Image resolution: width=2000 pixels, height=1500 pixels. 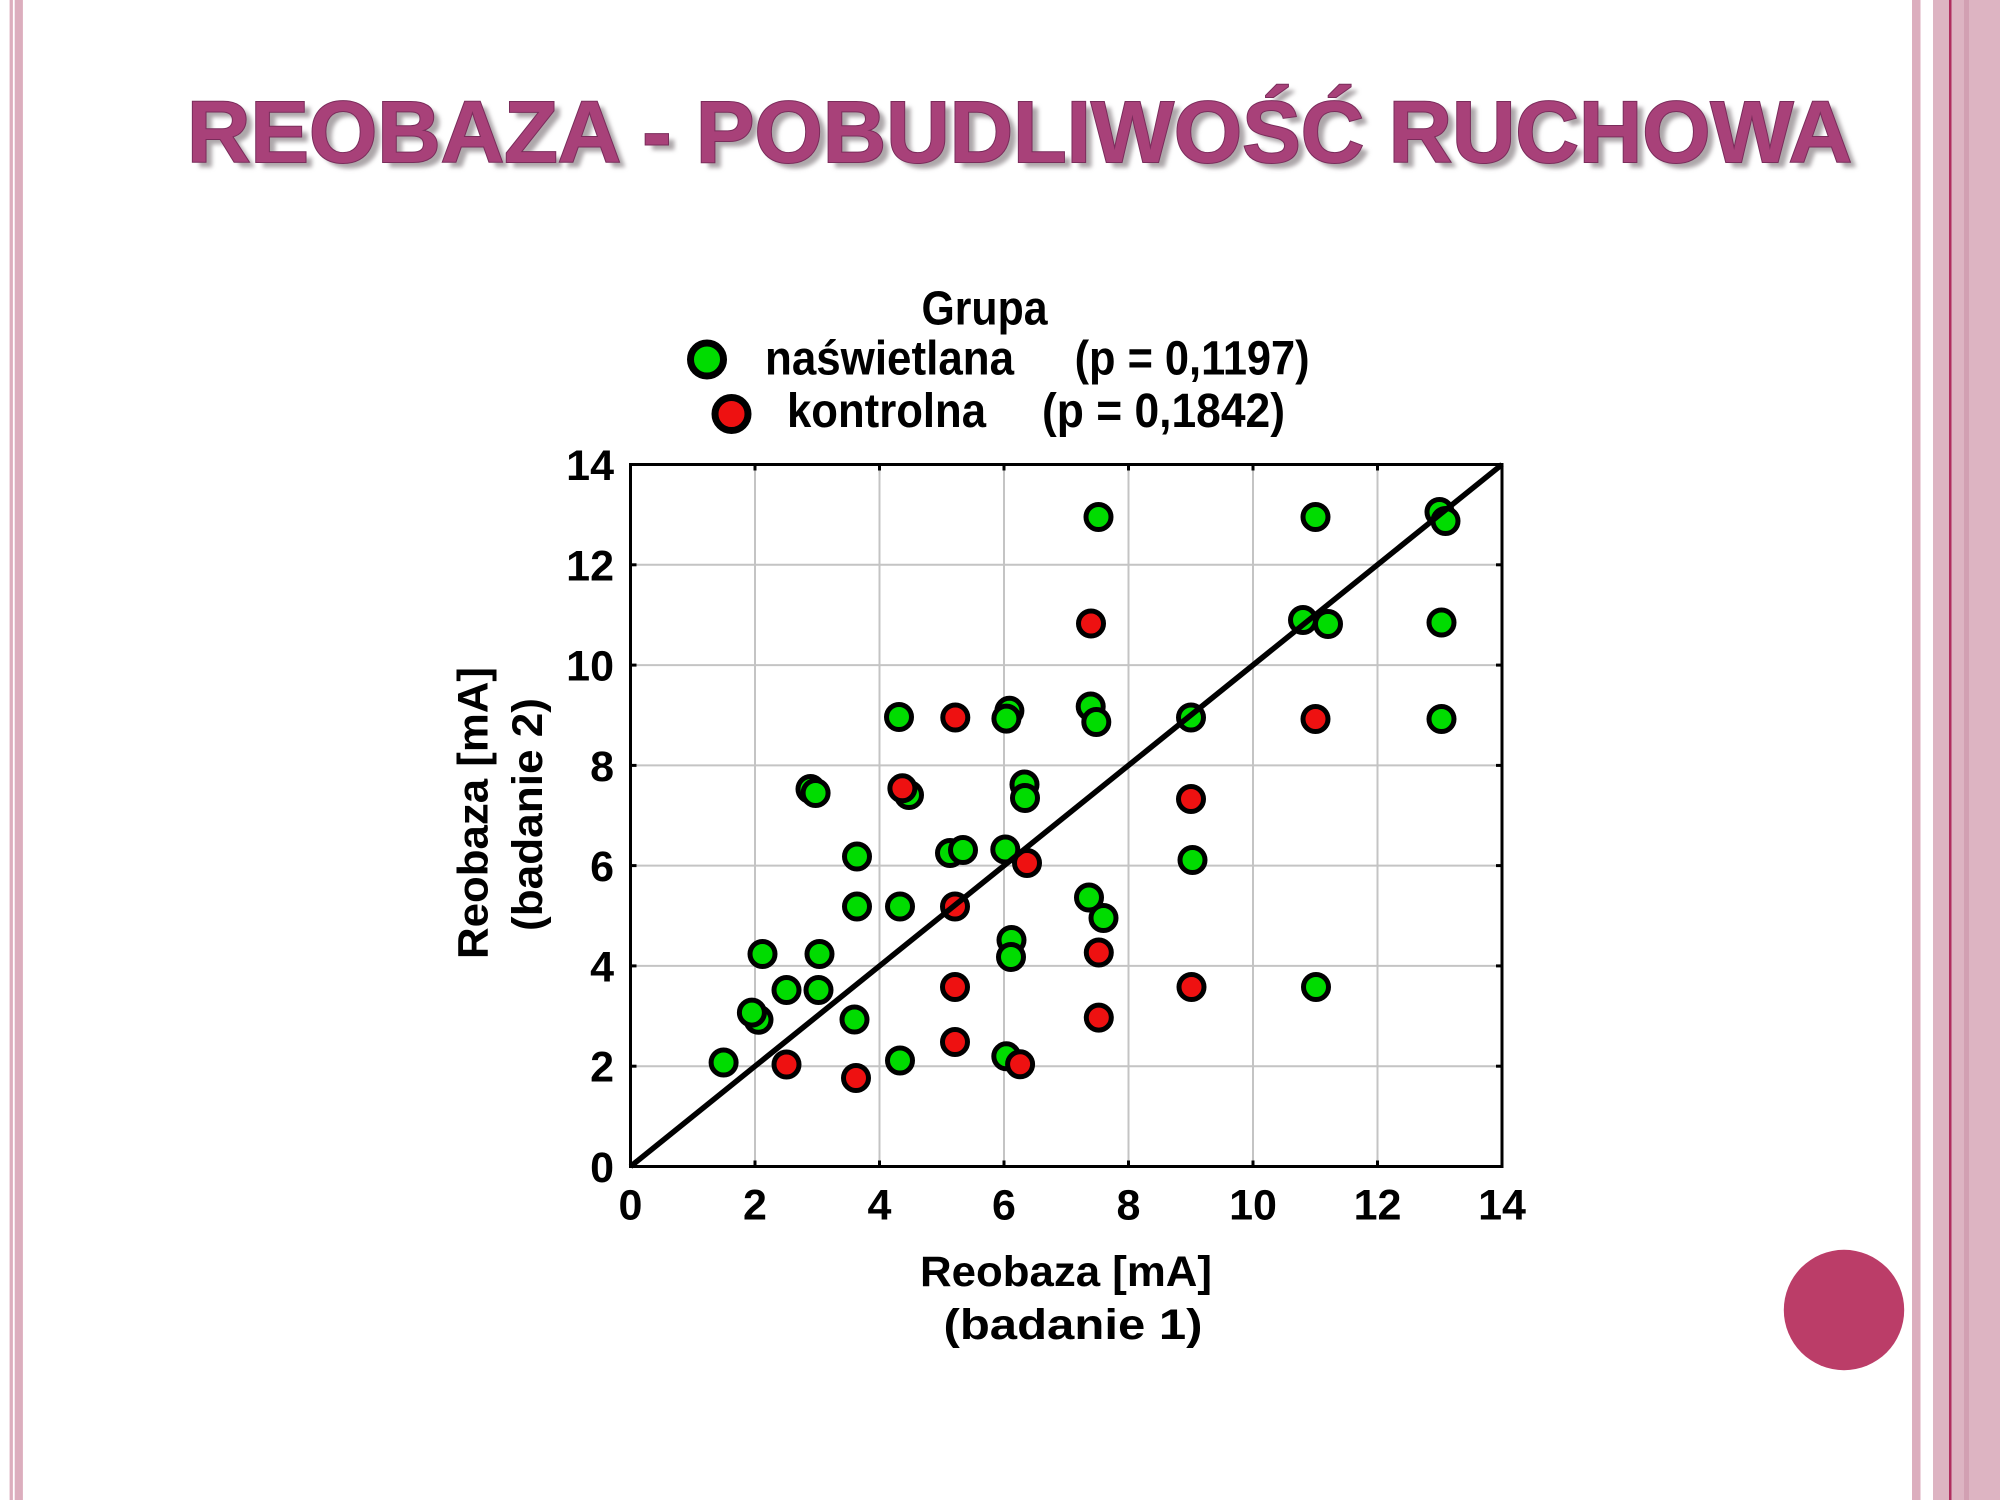 What do you see at coordinates (985, 309) in the screenshot?
I see `svg-text: Grupa` at bounding box center [985, 309].